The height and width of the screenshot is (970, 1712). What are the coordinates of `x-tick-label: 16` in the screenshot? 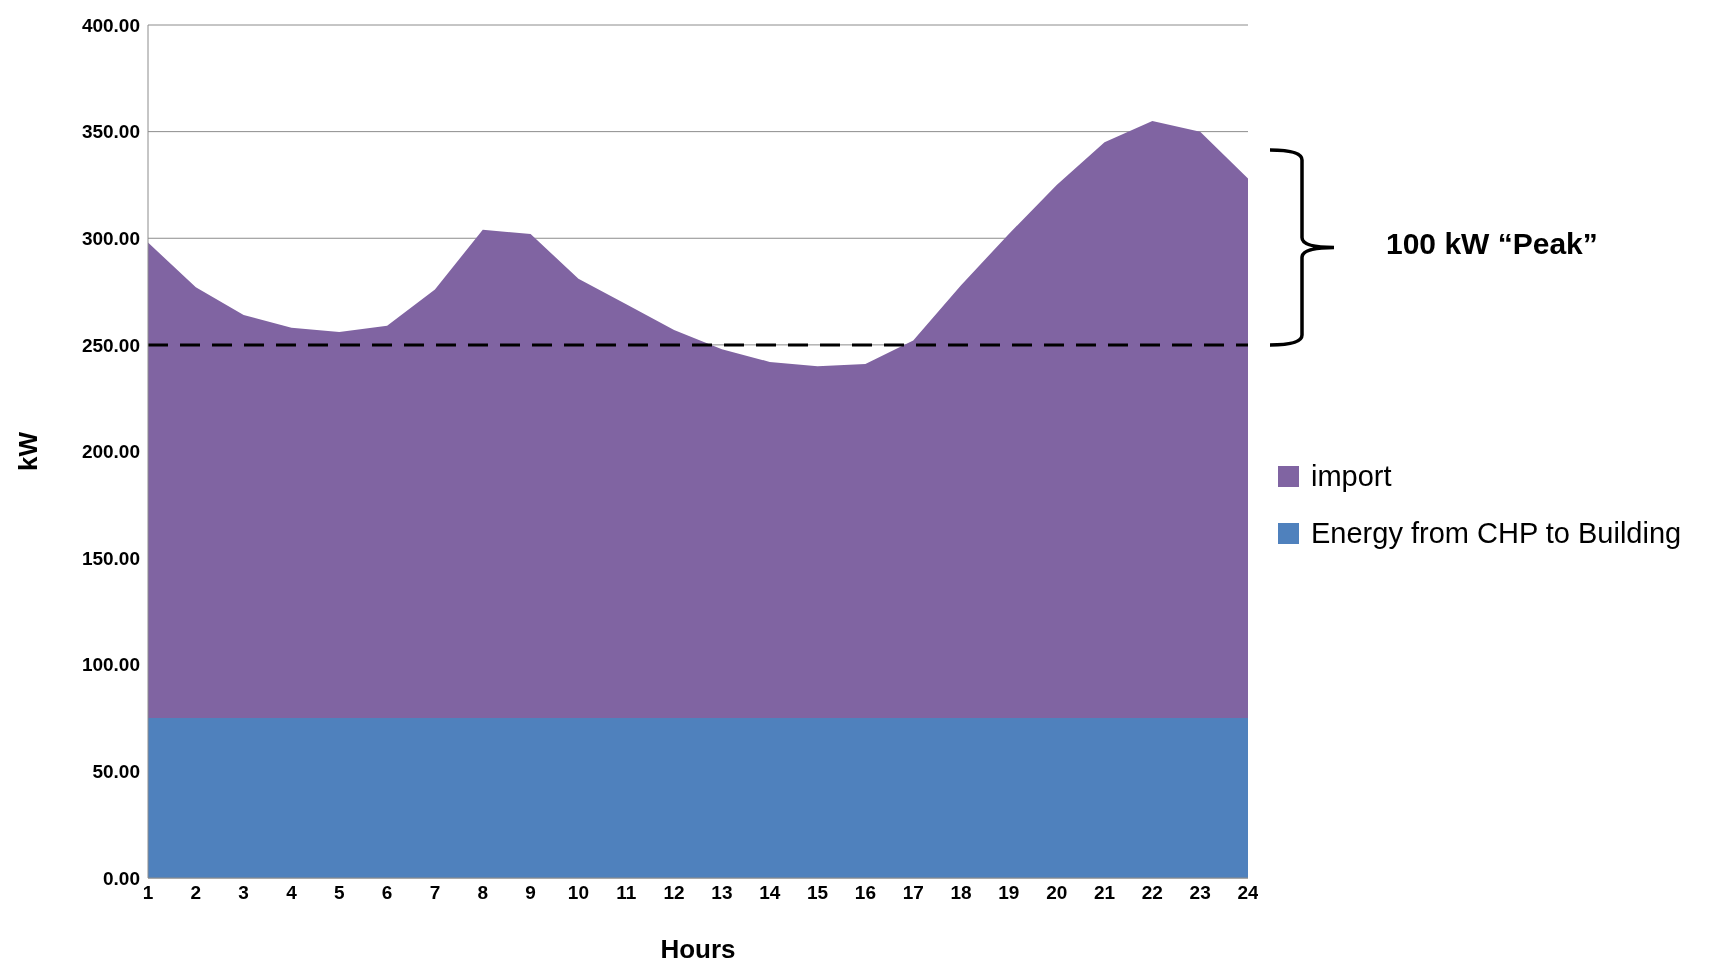 It's located at (865, 893).